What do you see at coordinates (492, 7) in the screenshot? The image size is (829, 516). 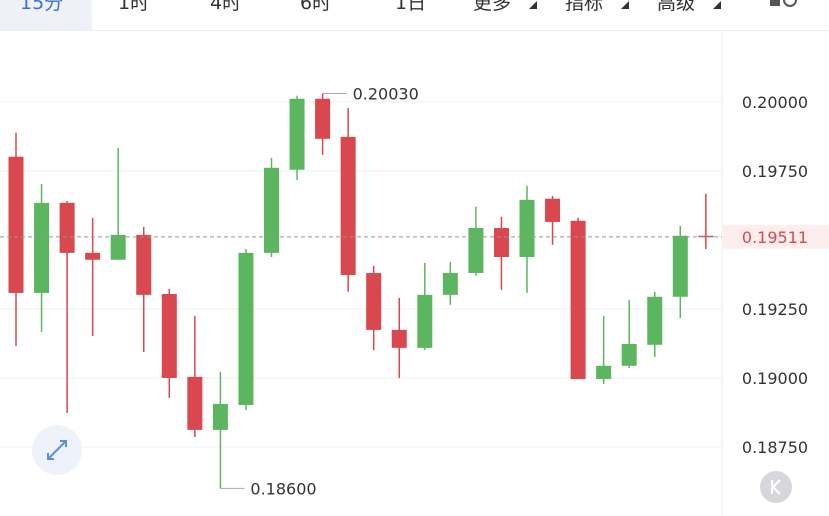 I see `tab: 更多` at bounding box center [492, 7].